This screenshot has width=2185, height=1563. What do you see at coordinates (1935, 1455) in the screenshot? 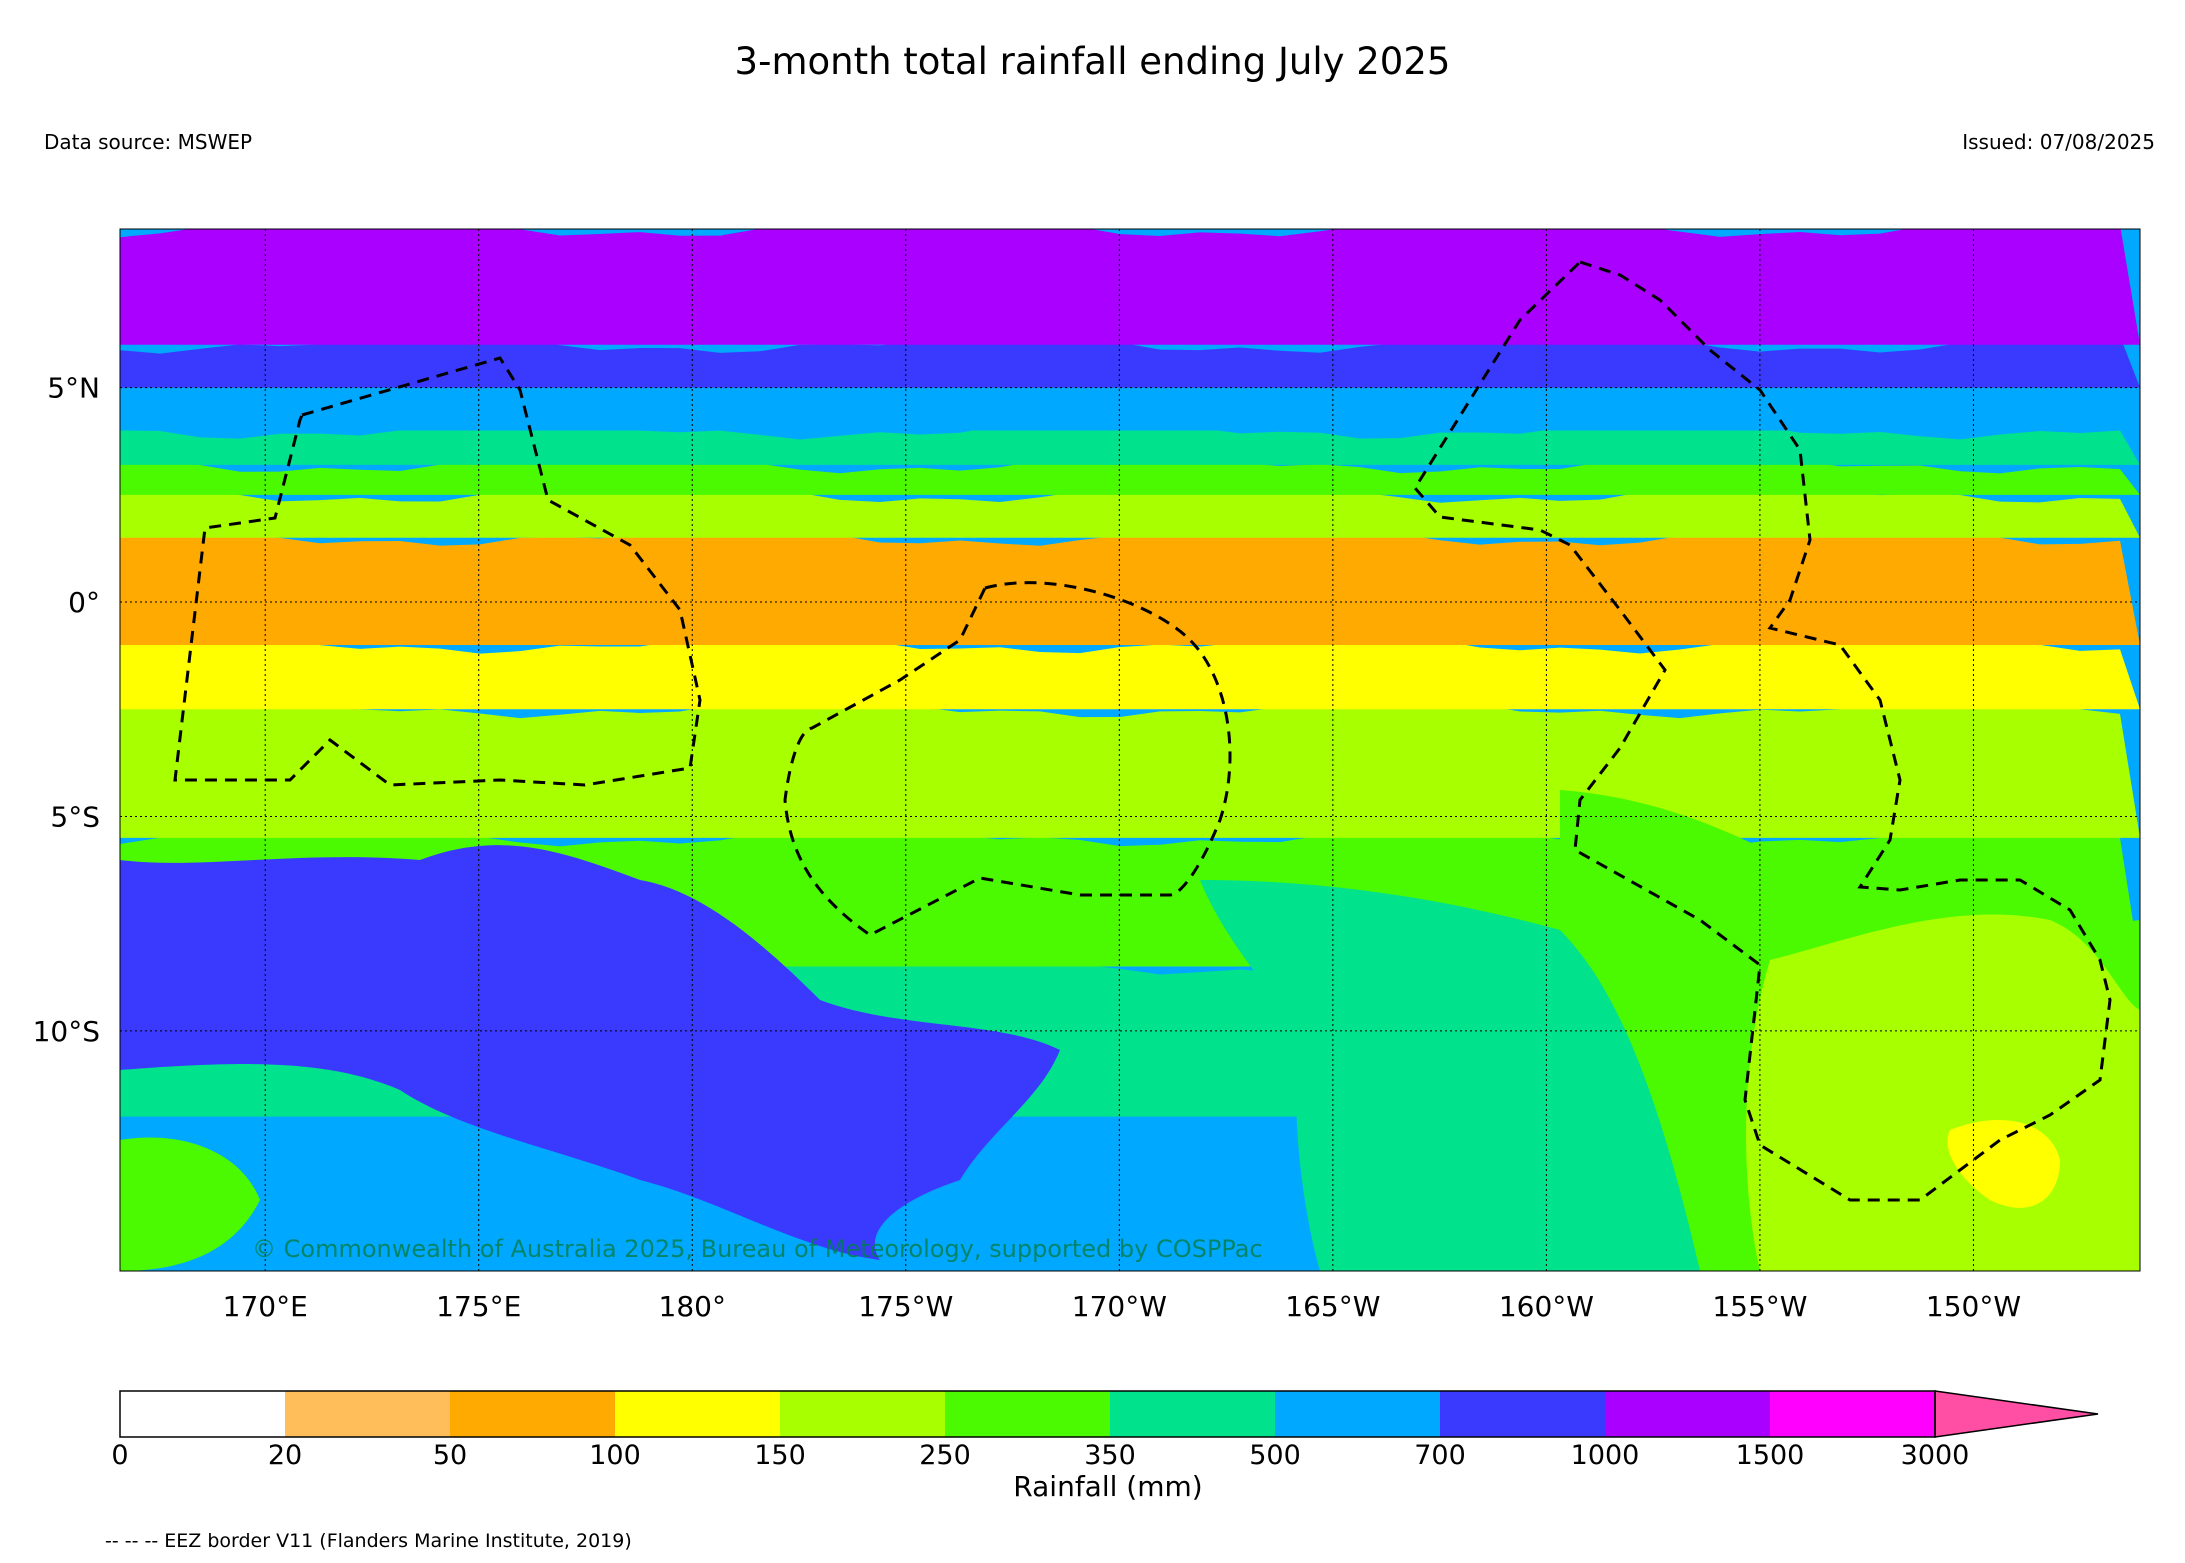
I see `colorbar-tick-label: 3000` at bounding box center [1935, 1455].